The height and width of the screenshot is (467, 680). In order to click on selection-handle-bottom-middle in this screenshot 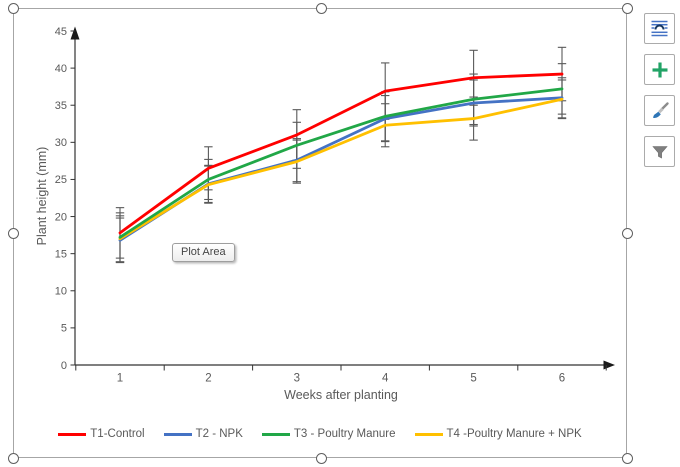, I will do `click(321, 458)`.